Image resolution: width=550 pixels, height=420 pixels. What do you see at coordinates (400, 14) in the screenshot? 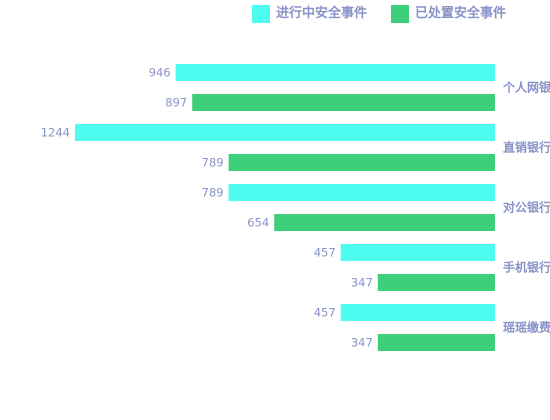
I see `legend-swatch-handled` at bounding box center [400, 14].